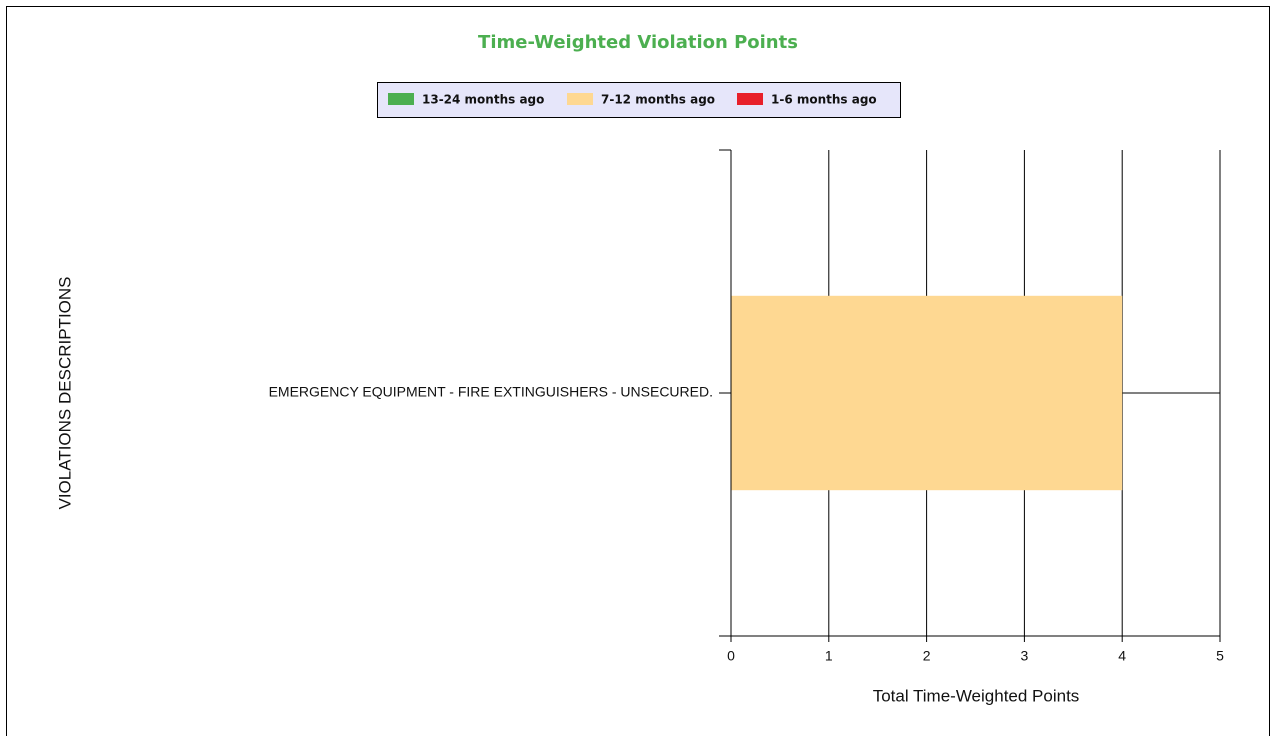 The width and height of the screenshot is (1274, 736). I want to click on x-tick-label: 3, so click(1025, 656).